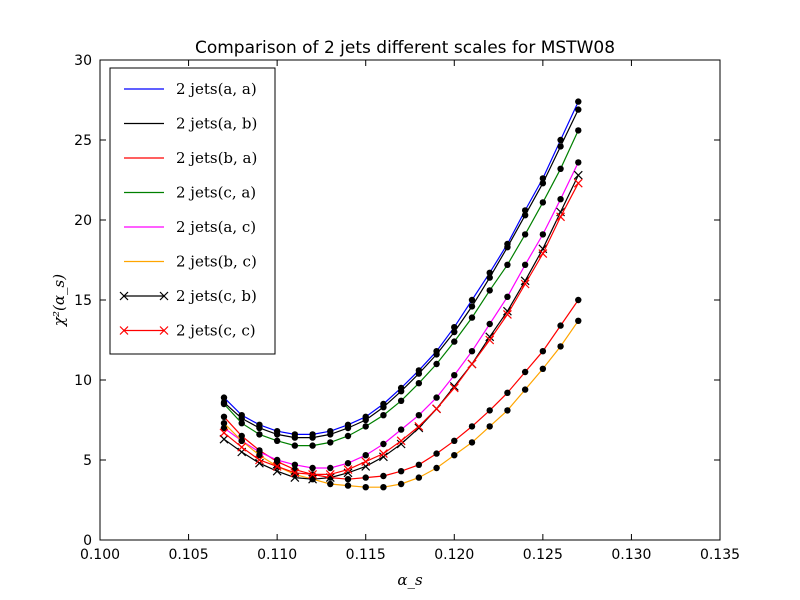 The image size is (800, 600). I want to click on legend-entry-4: 2 jets(a, c), so click(190, 227).